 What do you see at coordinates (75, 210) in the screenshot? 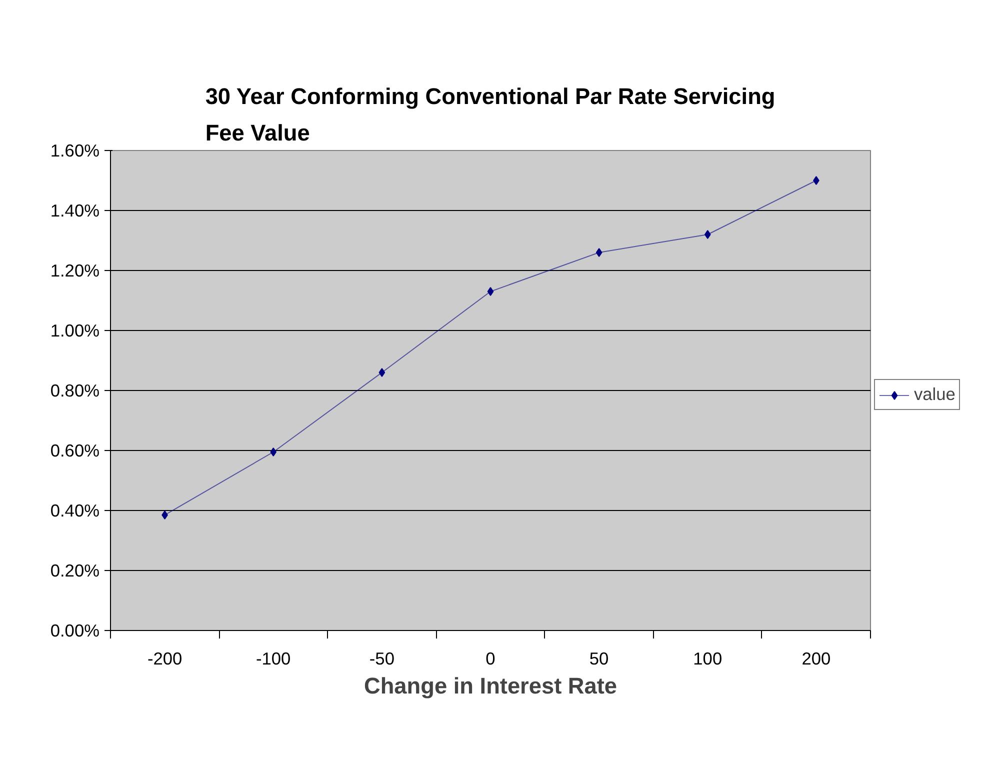
I see `y-tick-label: 1.40%` at bounding box center [75, 210].